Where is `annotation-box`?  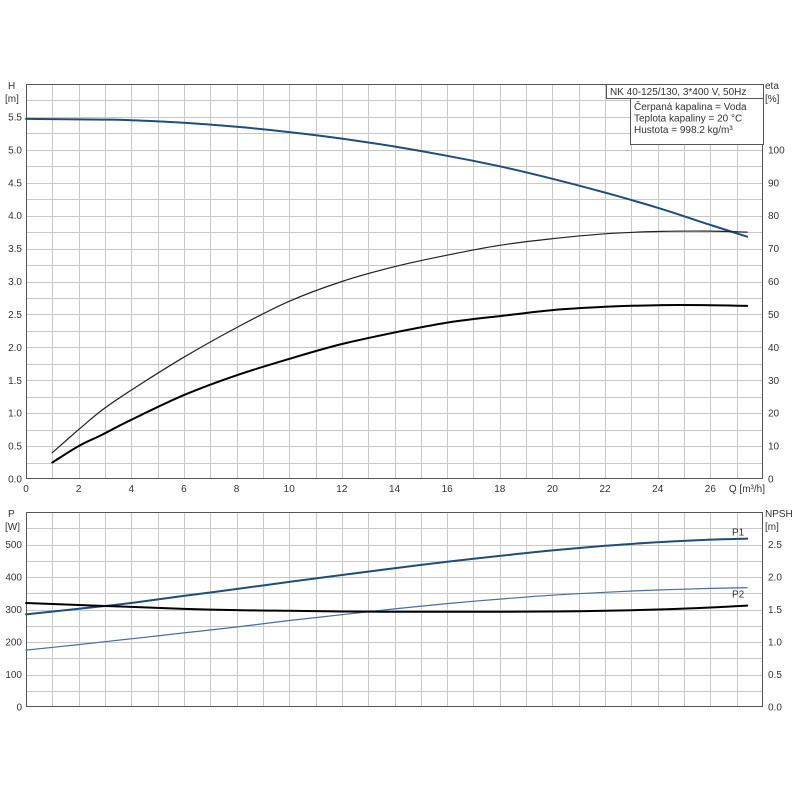
annotation-box is located at coordinates (697, 121).